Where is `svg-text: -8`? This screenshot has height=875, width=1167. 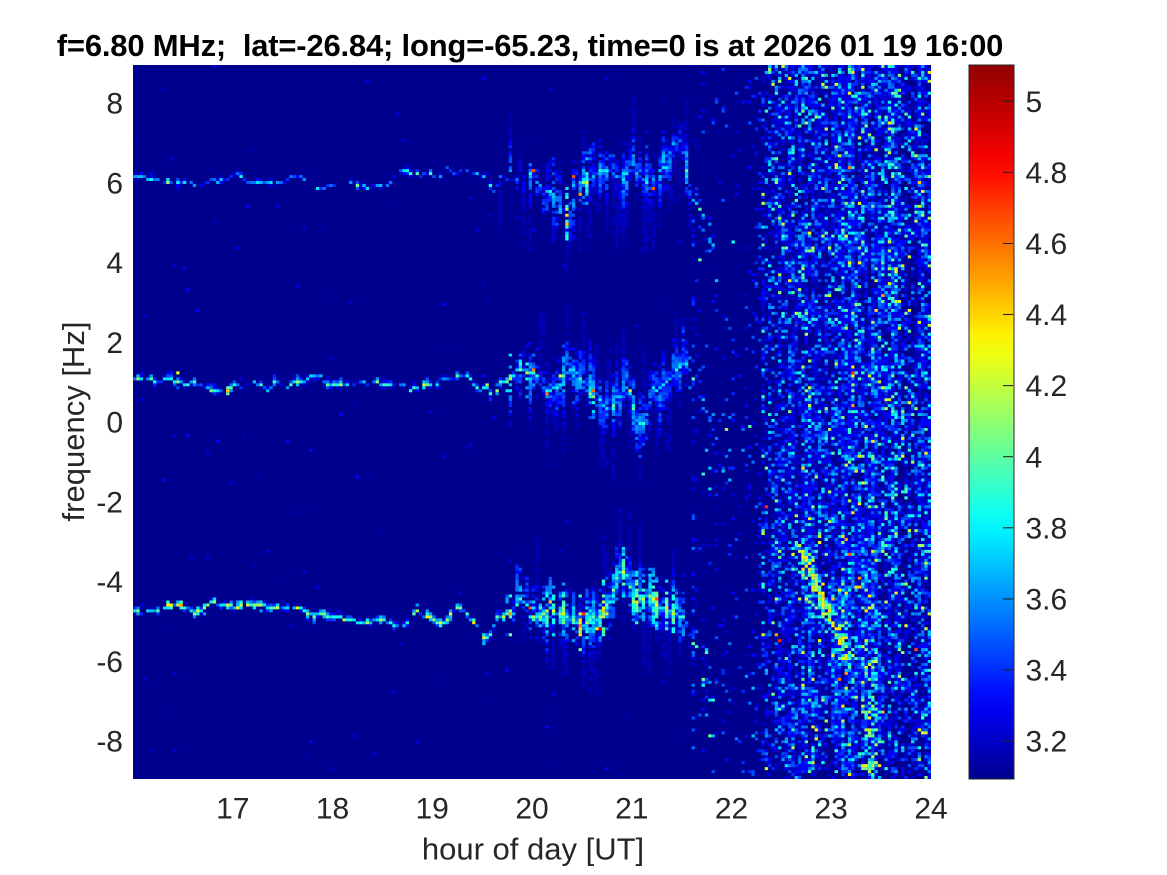 svg-text: -8 is located at coordinates (109, 742).